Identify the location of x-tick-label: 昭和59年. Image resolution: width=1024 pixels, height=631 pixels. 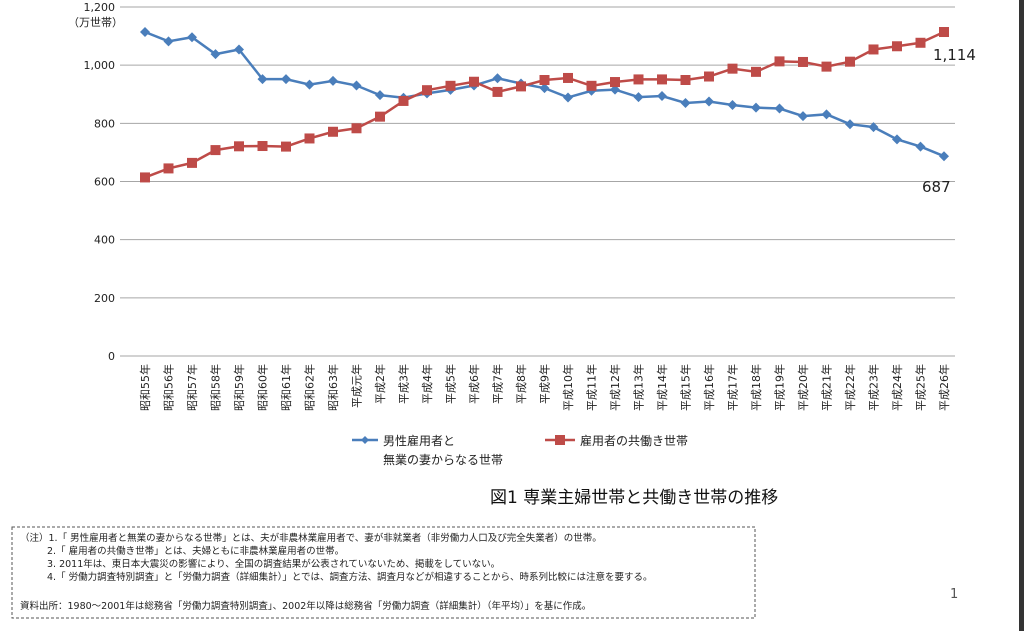
(239, 387).